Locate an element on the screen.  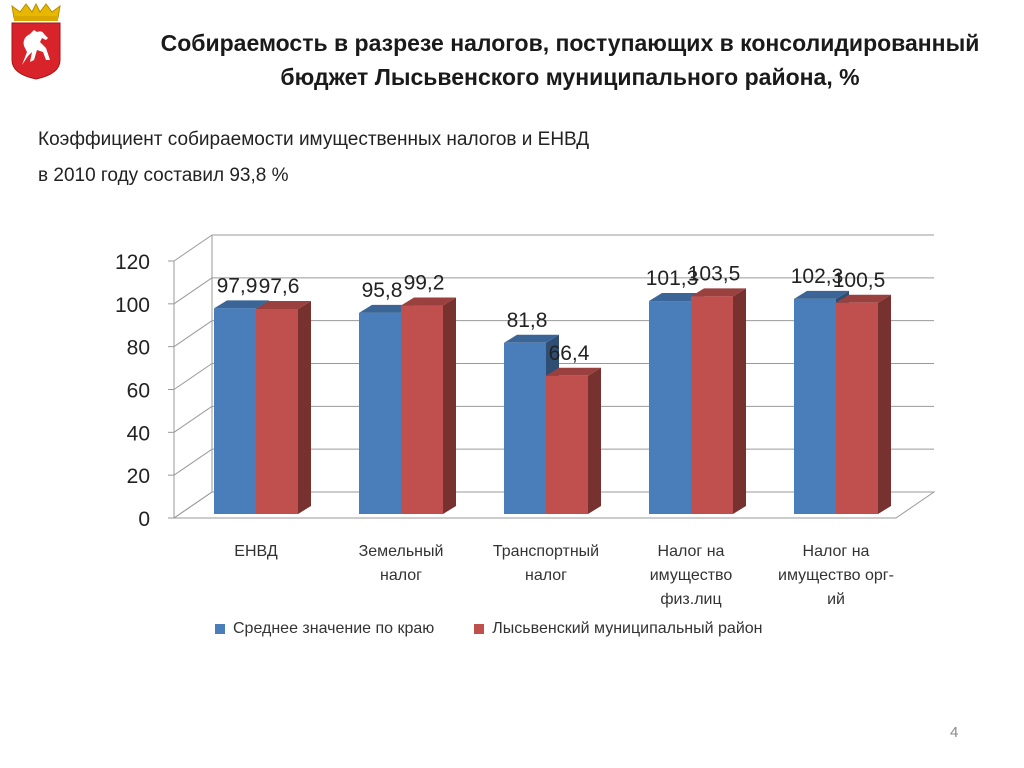
y-tick-label: 100 is located at coordinates (132, 305).